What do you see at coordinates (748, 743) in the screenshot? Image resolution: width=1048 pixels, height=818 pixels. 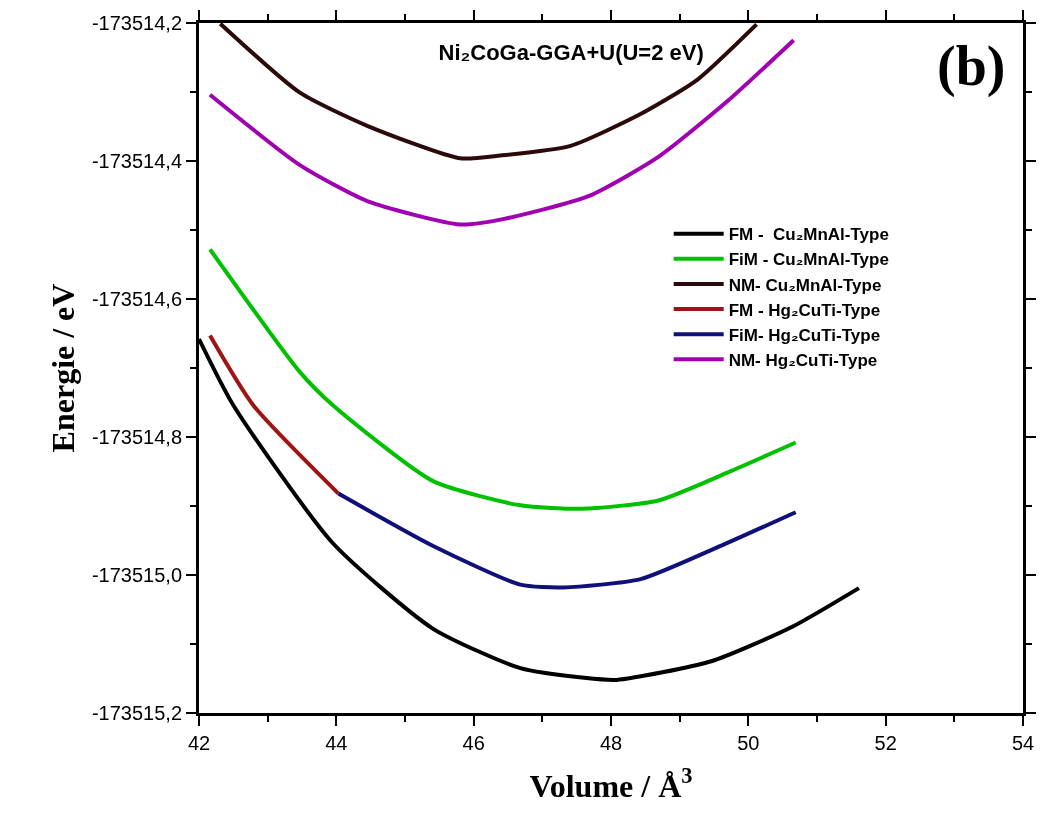 I see `x-tick-label: 50` at bounding box center [748, 743].